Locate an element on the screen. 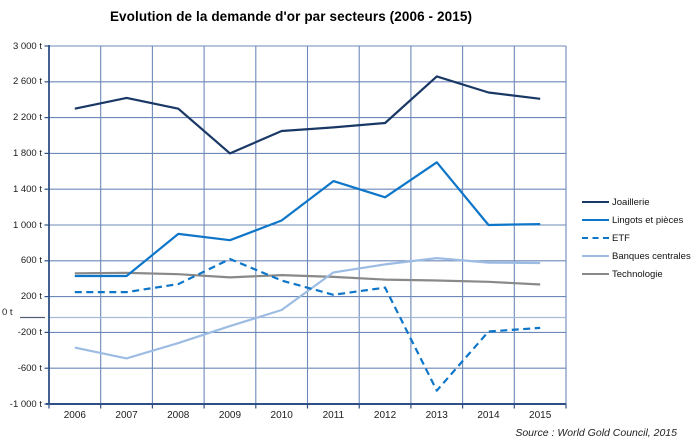 This screenshot has height=446, width=700. legend-item-joaillerie: Joaillerie is located at coordinates (636, 202).